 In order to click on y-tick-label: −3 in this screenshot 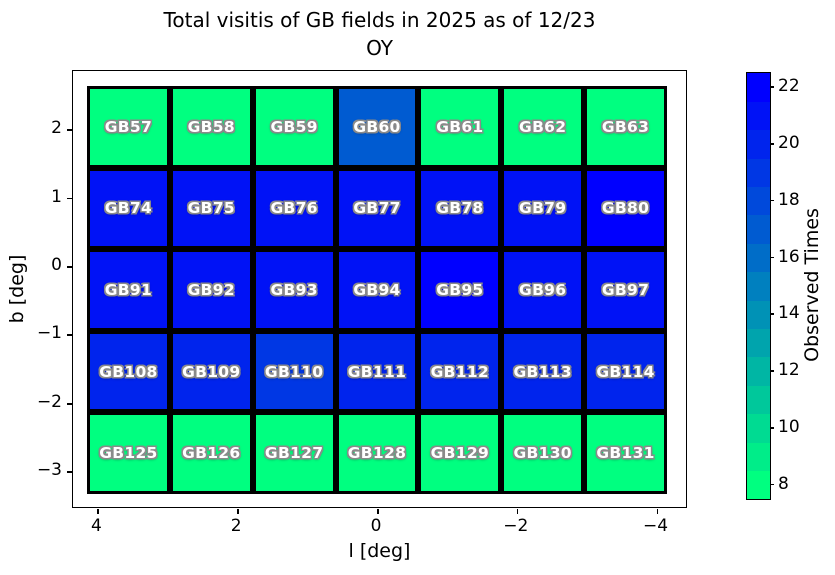, I will do `click(49, 470)`.